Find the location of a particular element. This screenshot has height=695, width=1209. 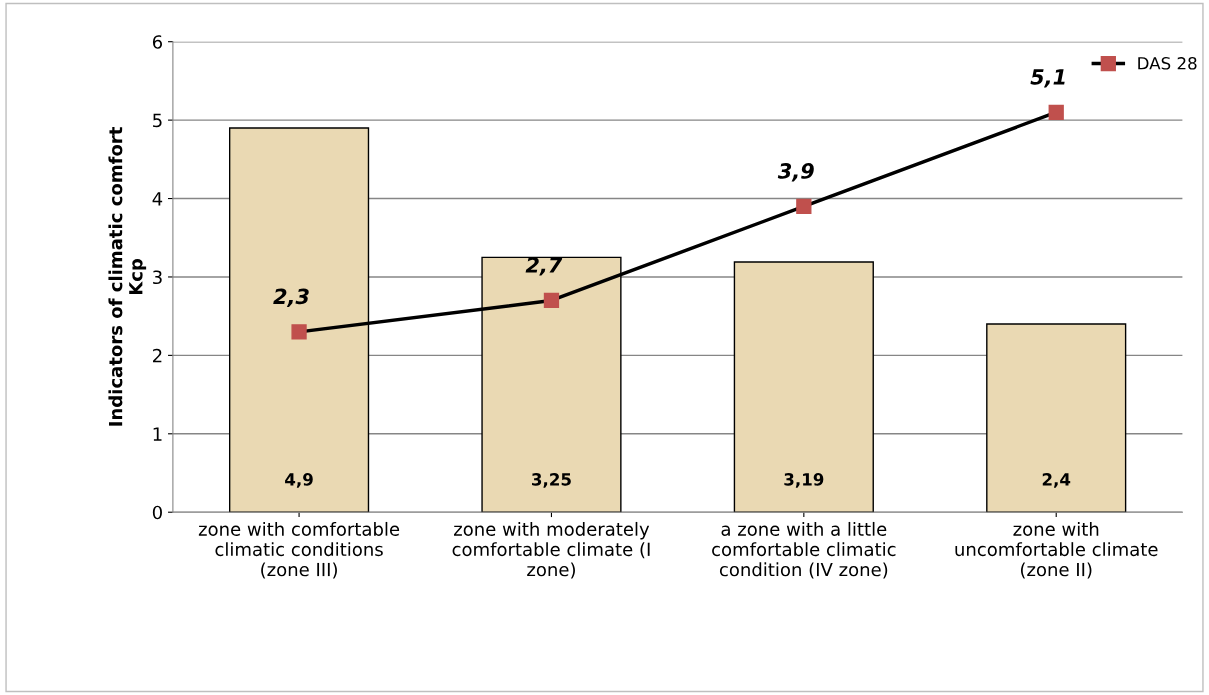

data-label: 3,25 is located at coordinates (551, 480).